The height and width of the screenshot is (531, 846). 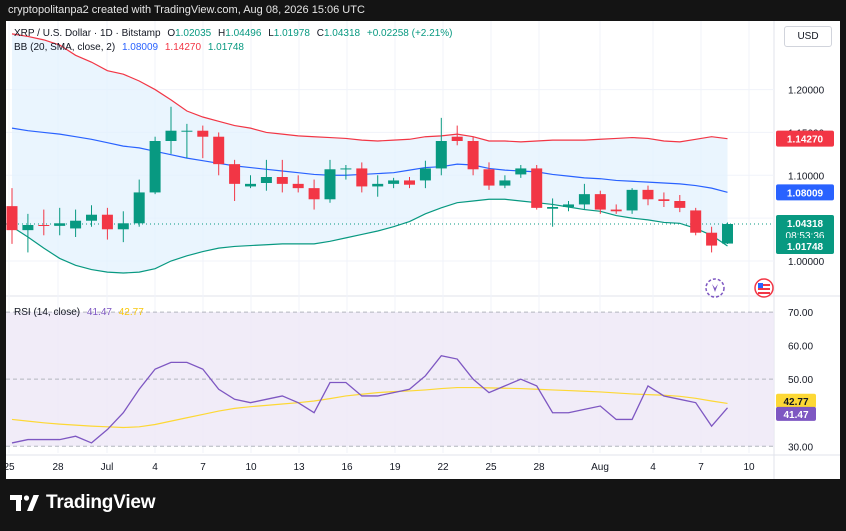 I want to click on close-price-label-bg, so click(x=805, y=228).